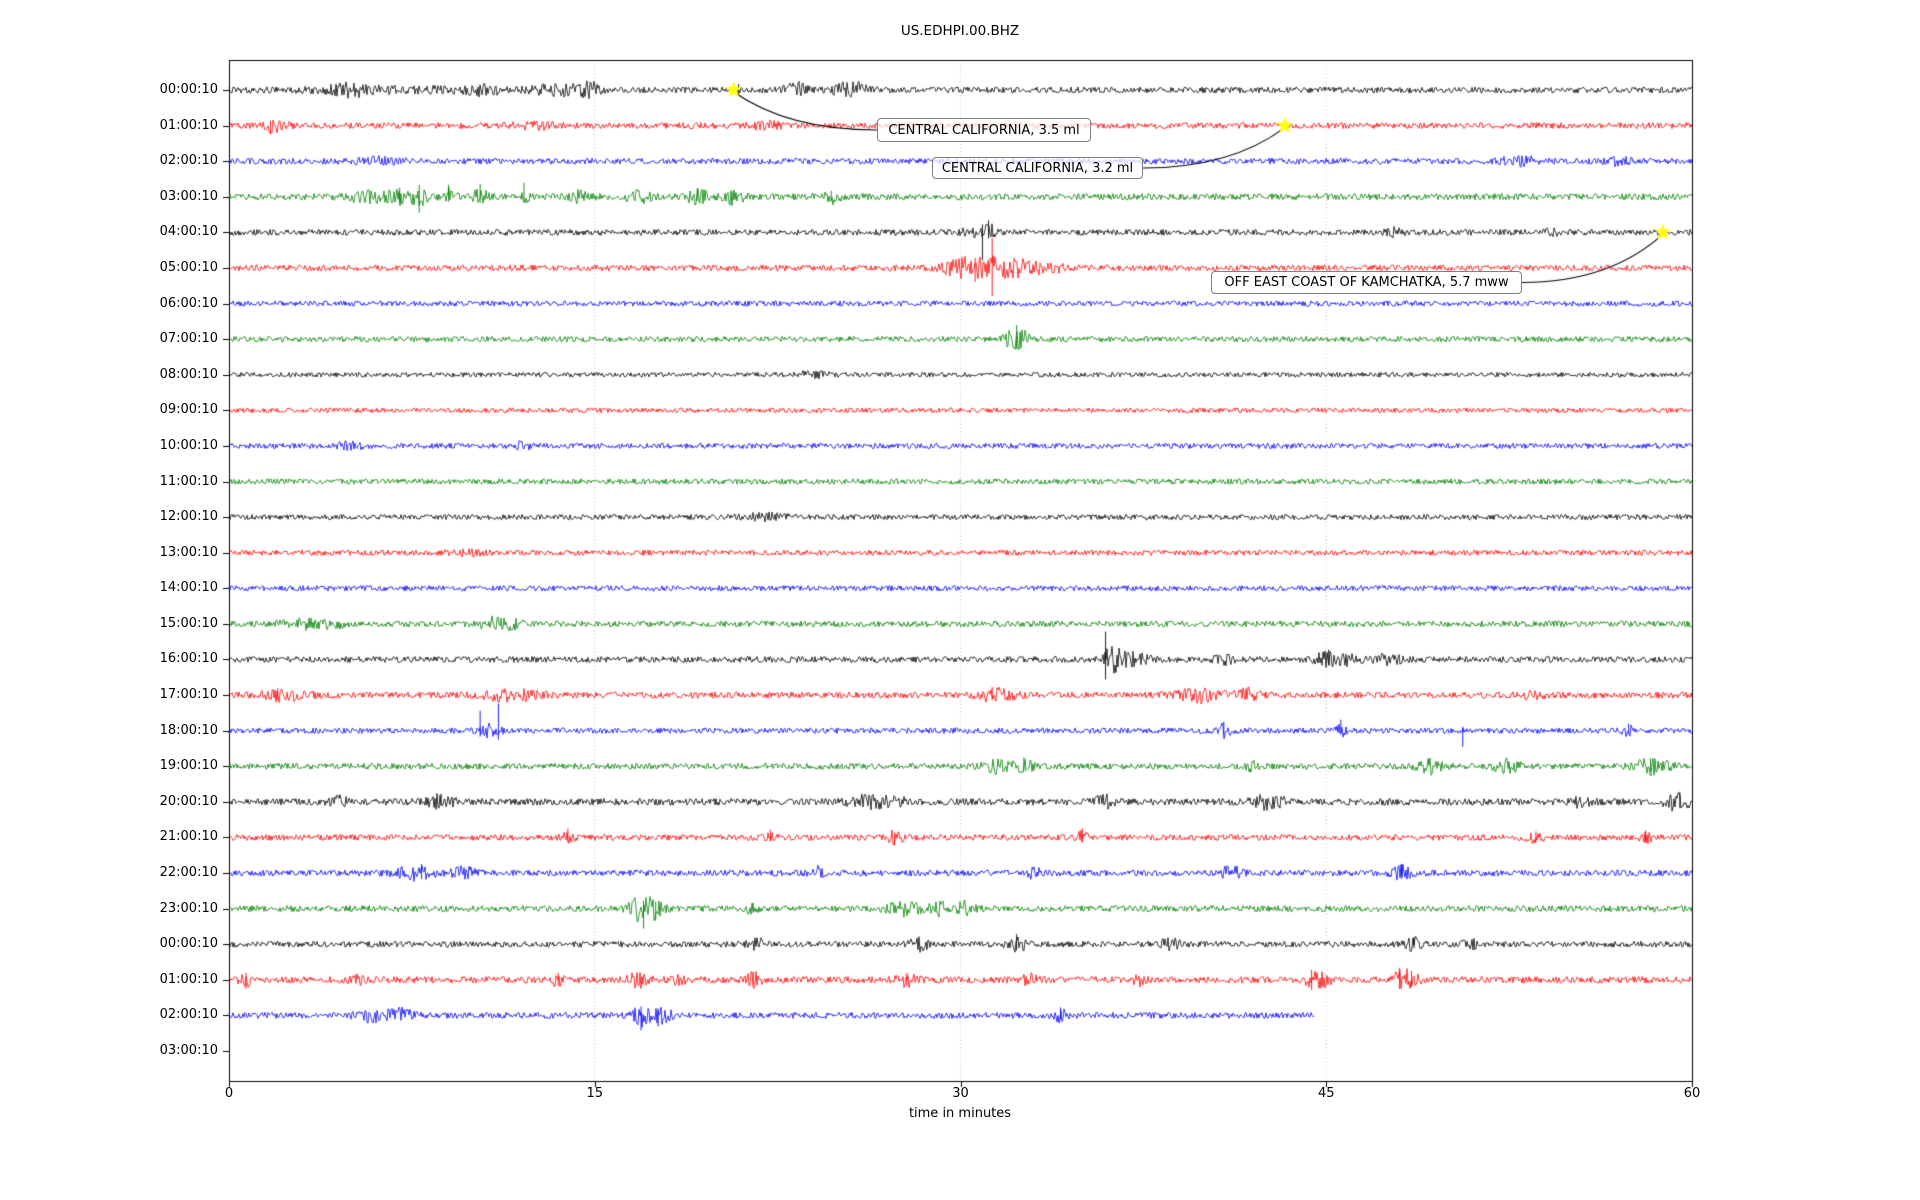 The image size is (1920, 1200). What do you see at coordinates (960, 31) in the screenshot?
I see `chart-title: US.EDHPI.00.BHZ` at bounding box center [960, 31].